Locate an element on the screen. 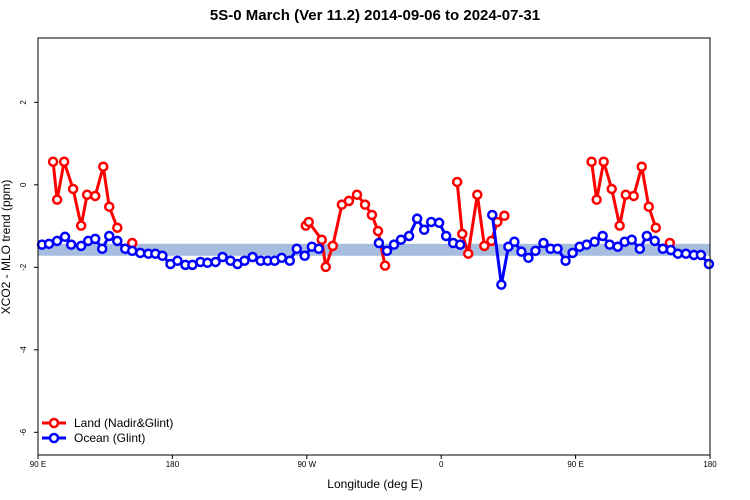 This screenshot has height=500, width=750. y-tick-label: 2 is located at coordinates (23, 102).